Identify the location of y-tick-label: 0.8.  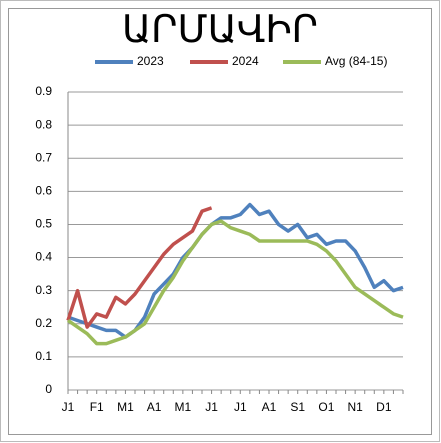
(43, 124).